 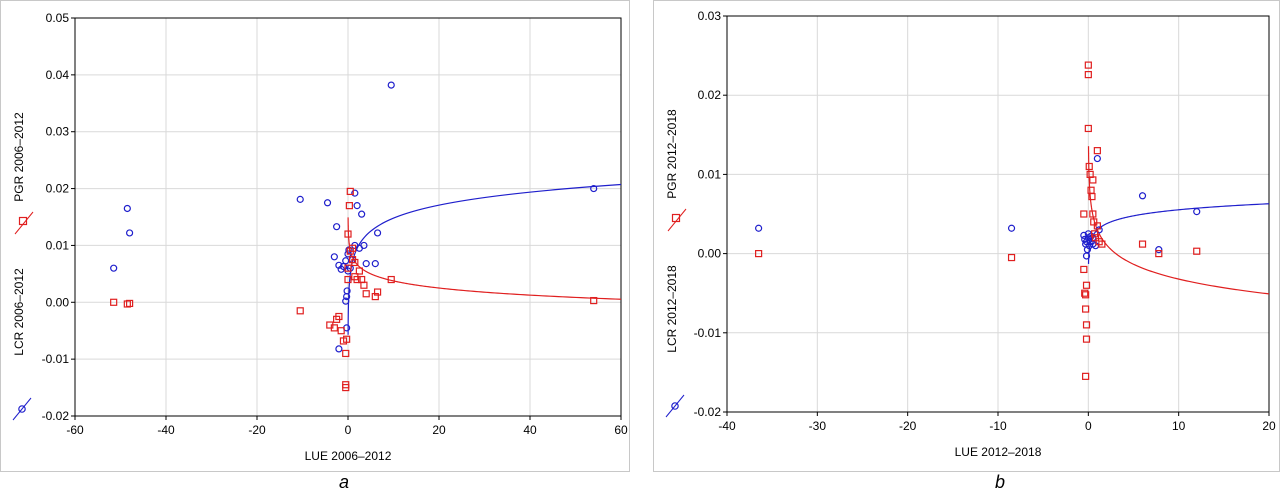 What do you see at coordinates (672, 154) in the screenshot?
I see `y-axis-label-top: PGR 2012–2018` at bounding box center [672, 154].